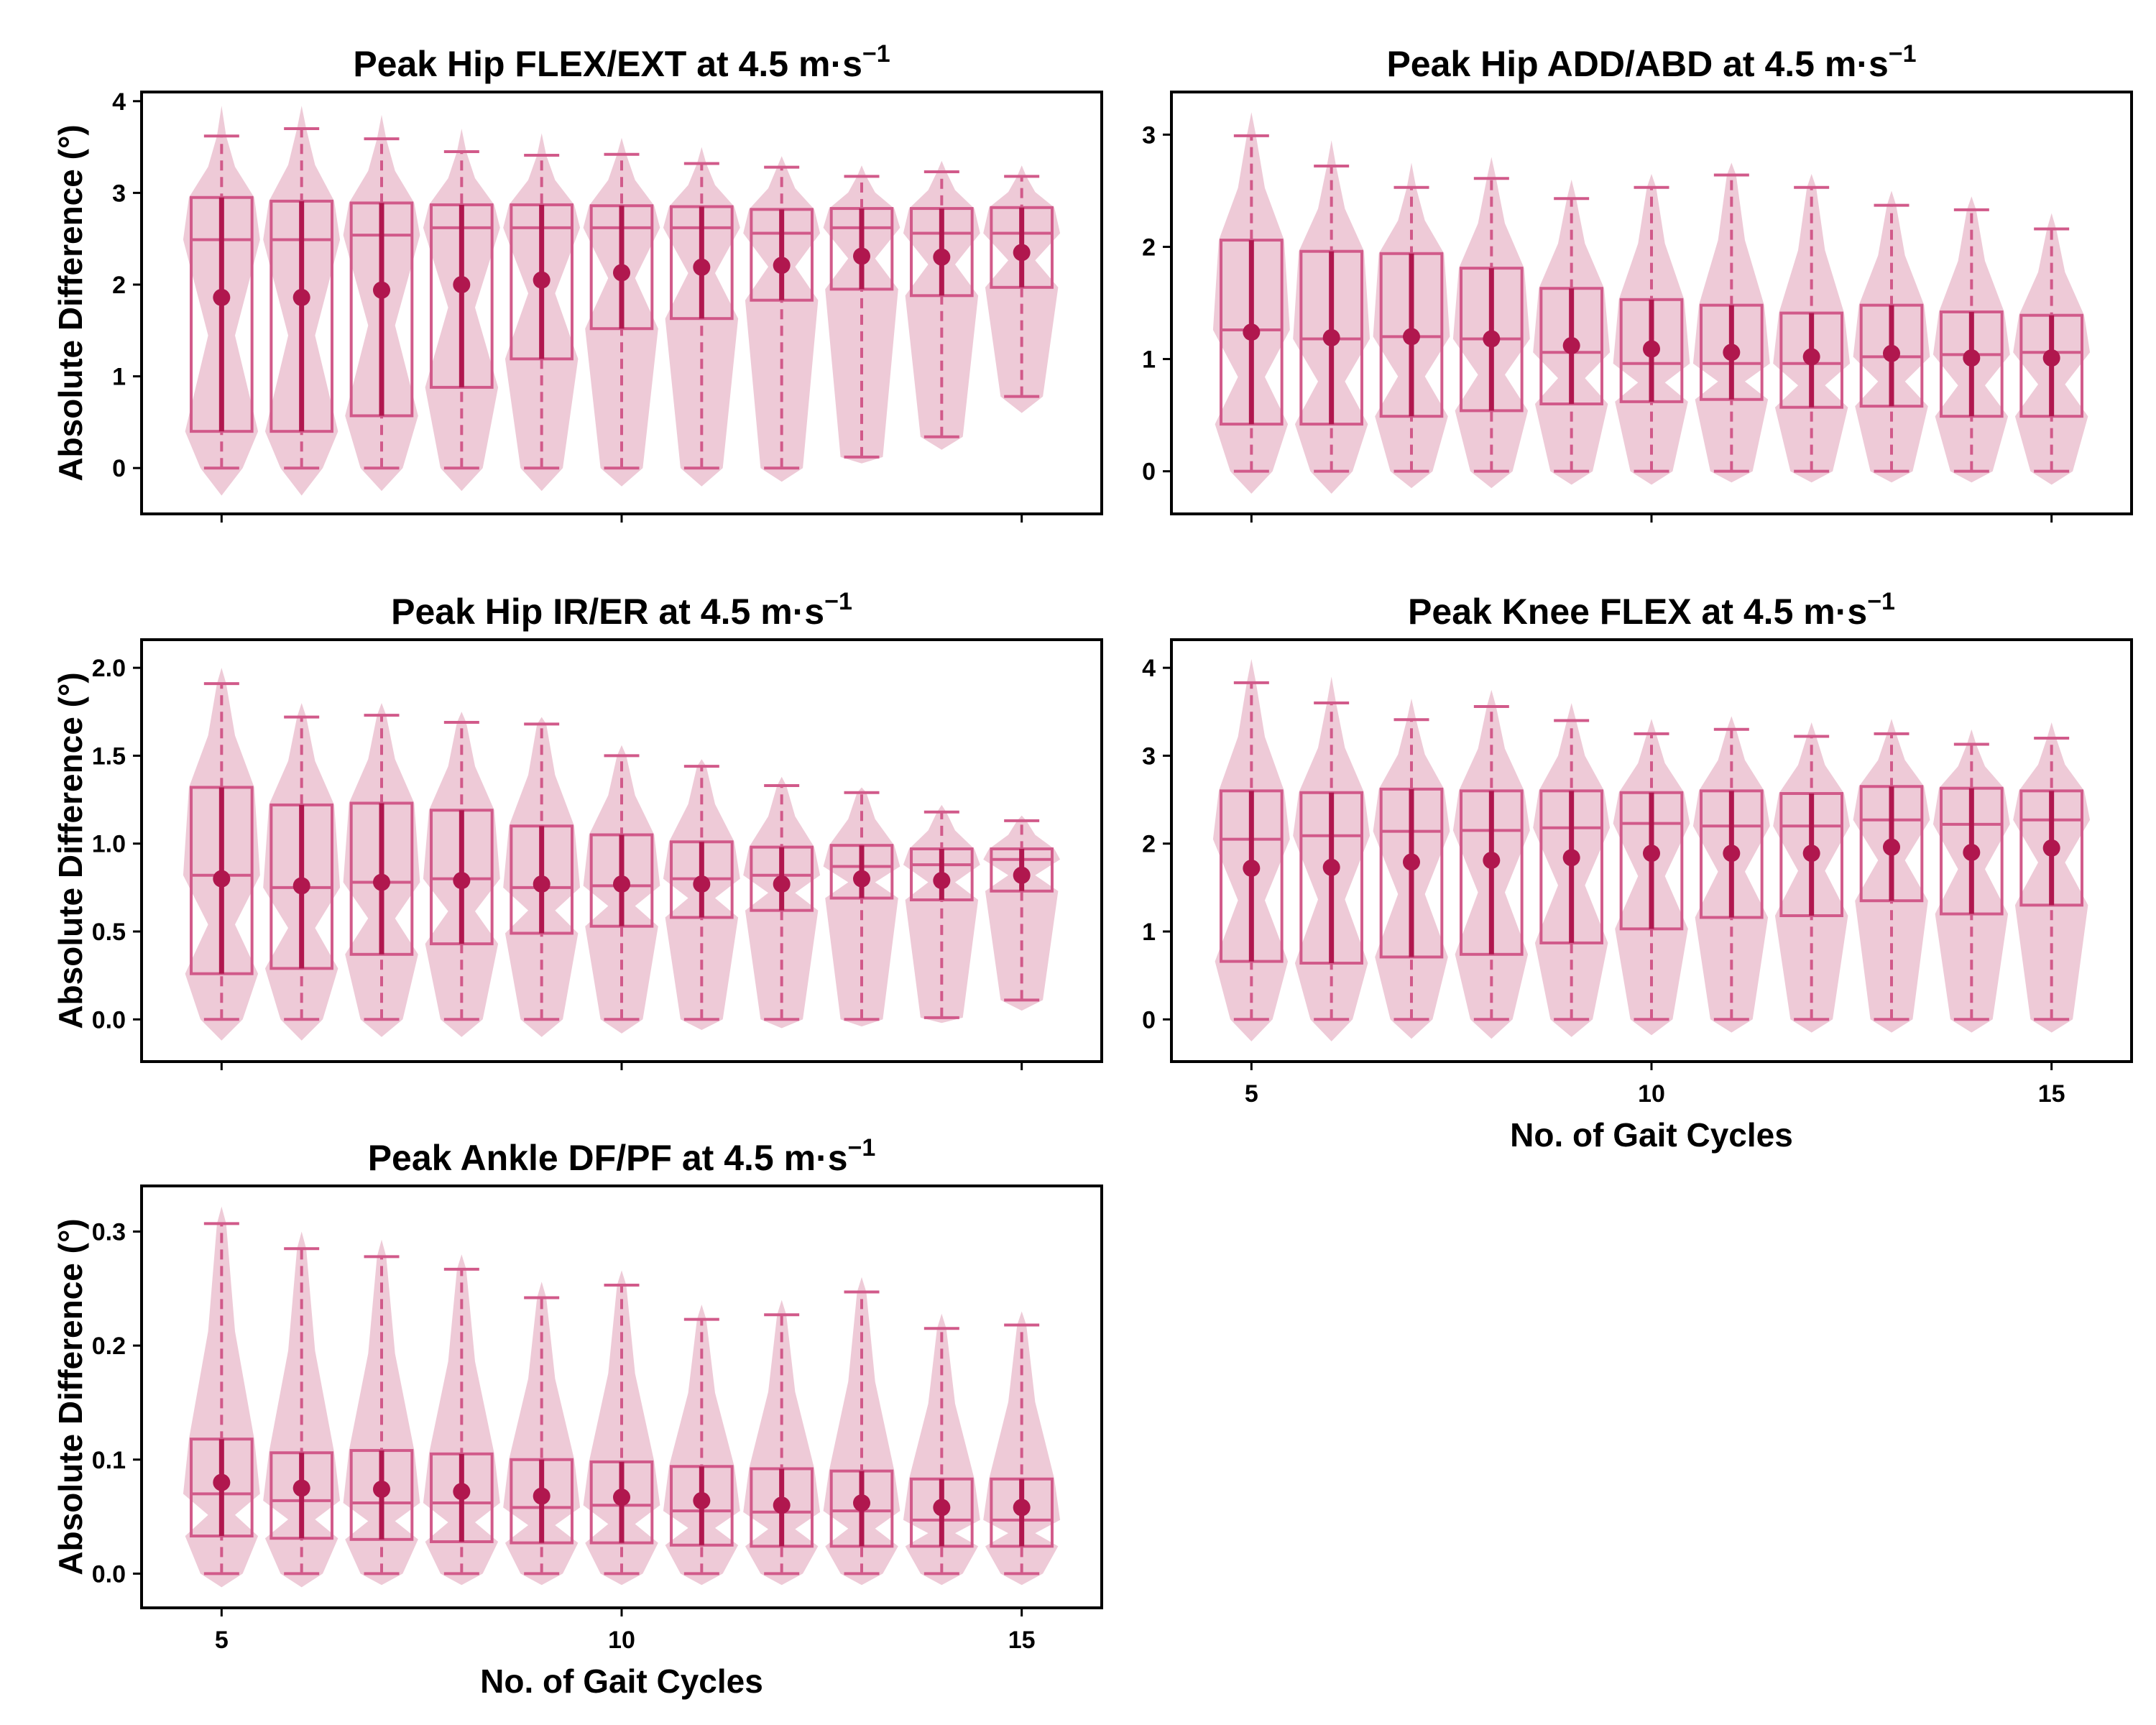 The width and height of the screenshot is (2156, 1725). Describe the element at coordinates (1149, 1020) in the screenshot. I see `y-tick-label: 0` at that location.